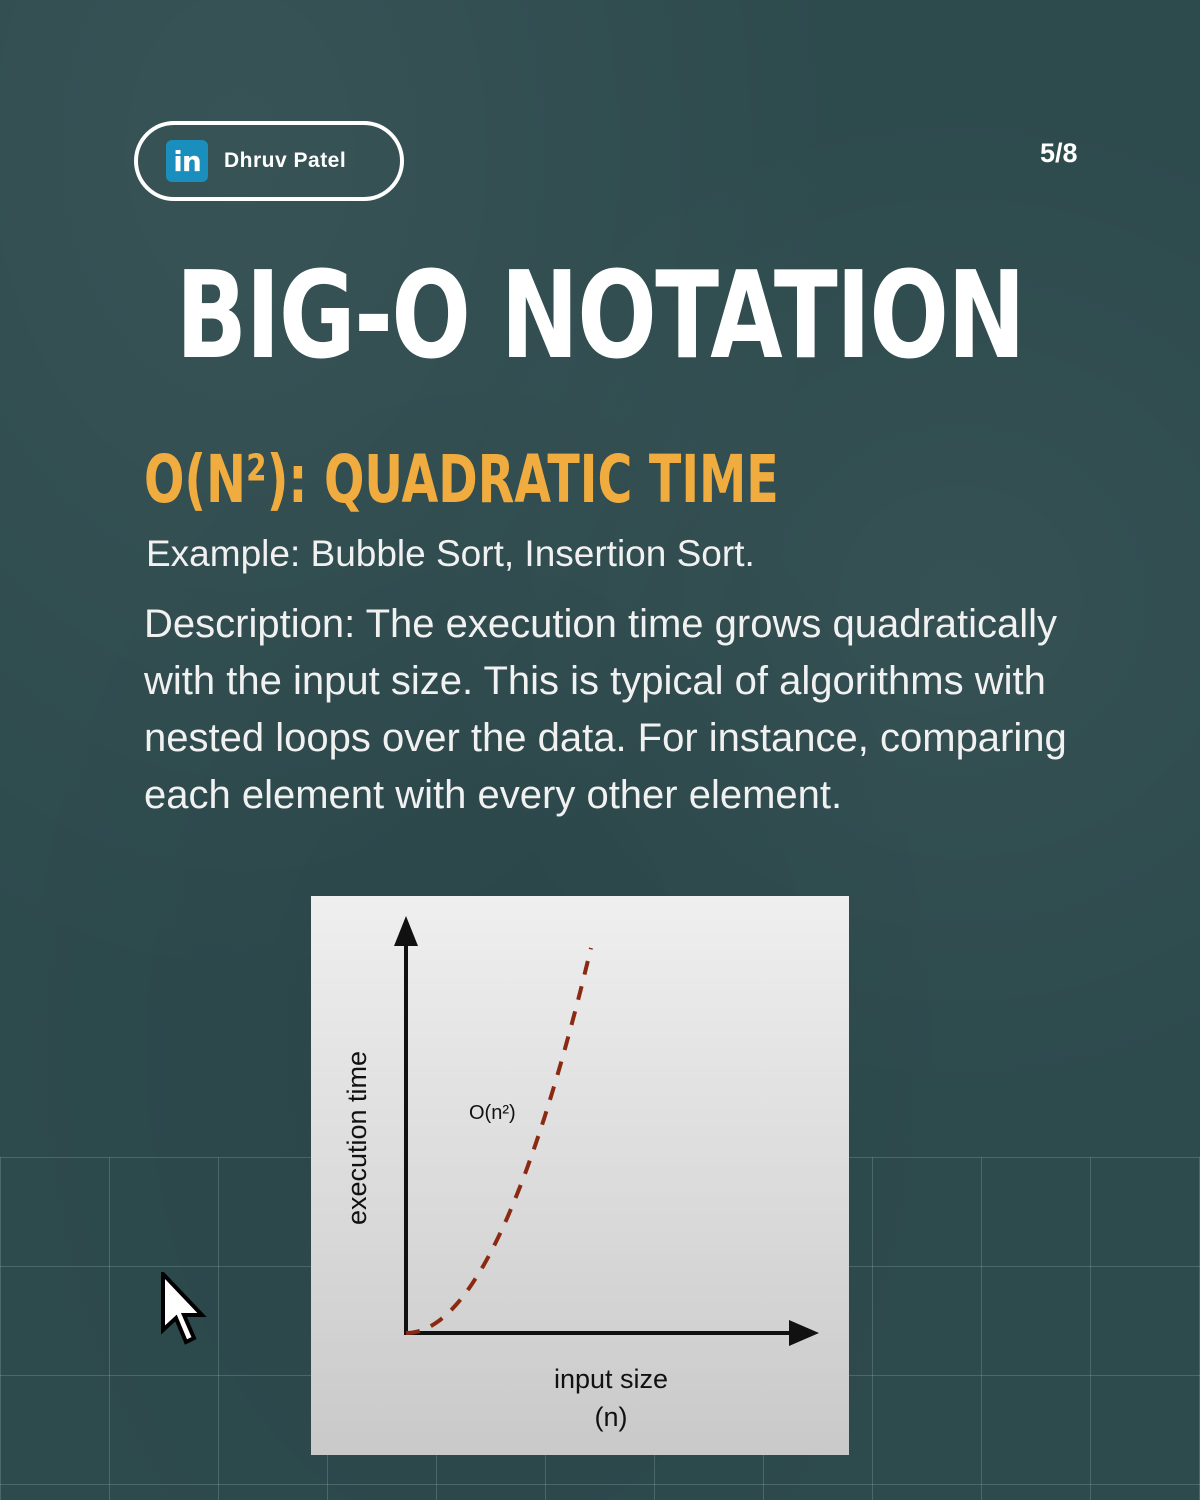 The image size is (1200, 1500). Describe the element at coordinates (450, 553) in the screenshot. I see `example-text: Example: Bubble Sort, Insertion Sort.` at that location.